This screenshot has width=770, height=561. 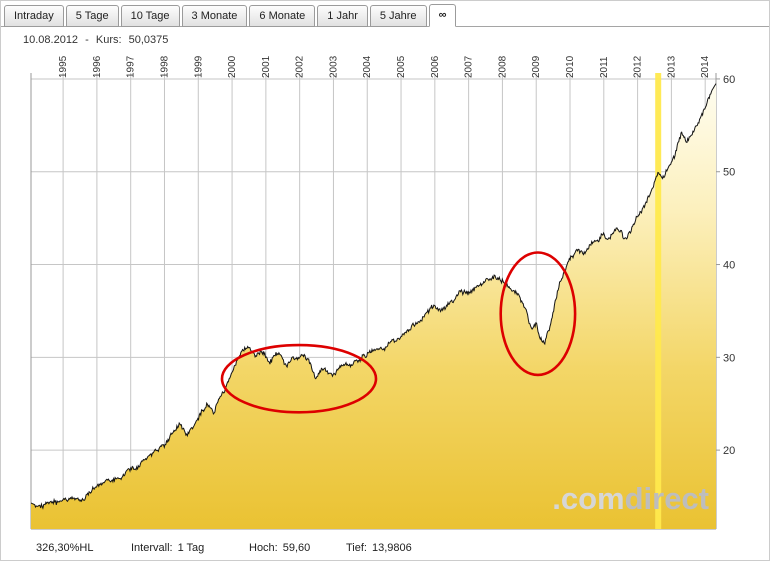 What do you see at coordinates (729, 80) in the screenshot?
I see `y-tick-label: 60` at bounding box center [729, 80].